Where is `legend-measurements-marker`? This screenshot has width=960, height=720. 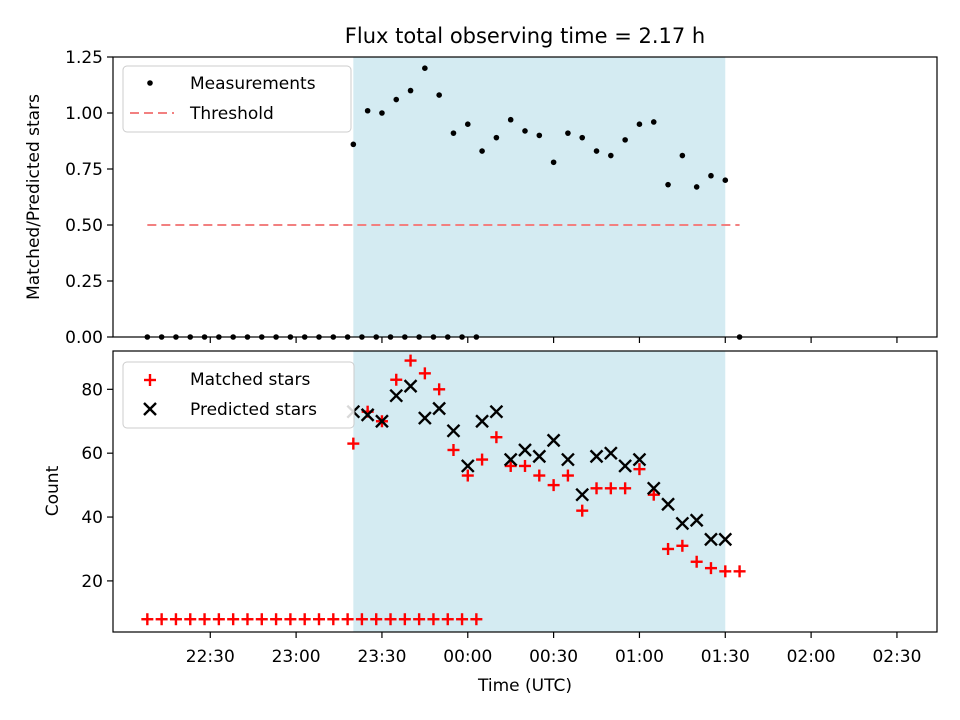 legend-measurements-marker is located at coordinates (150, 83).